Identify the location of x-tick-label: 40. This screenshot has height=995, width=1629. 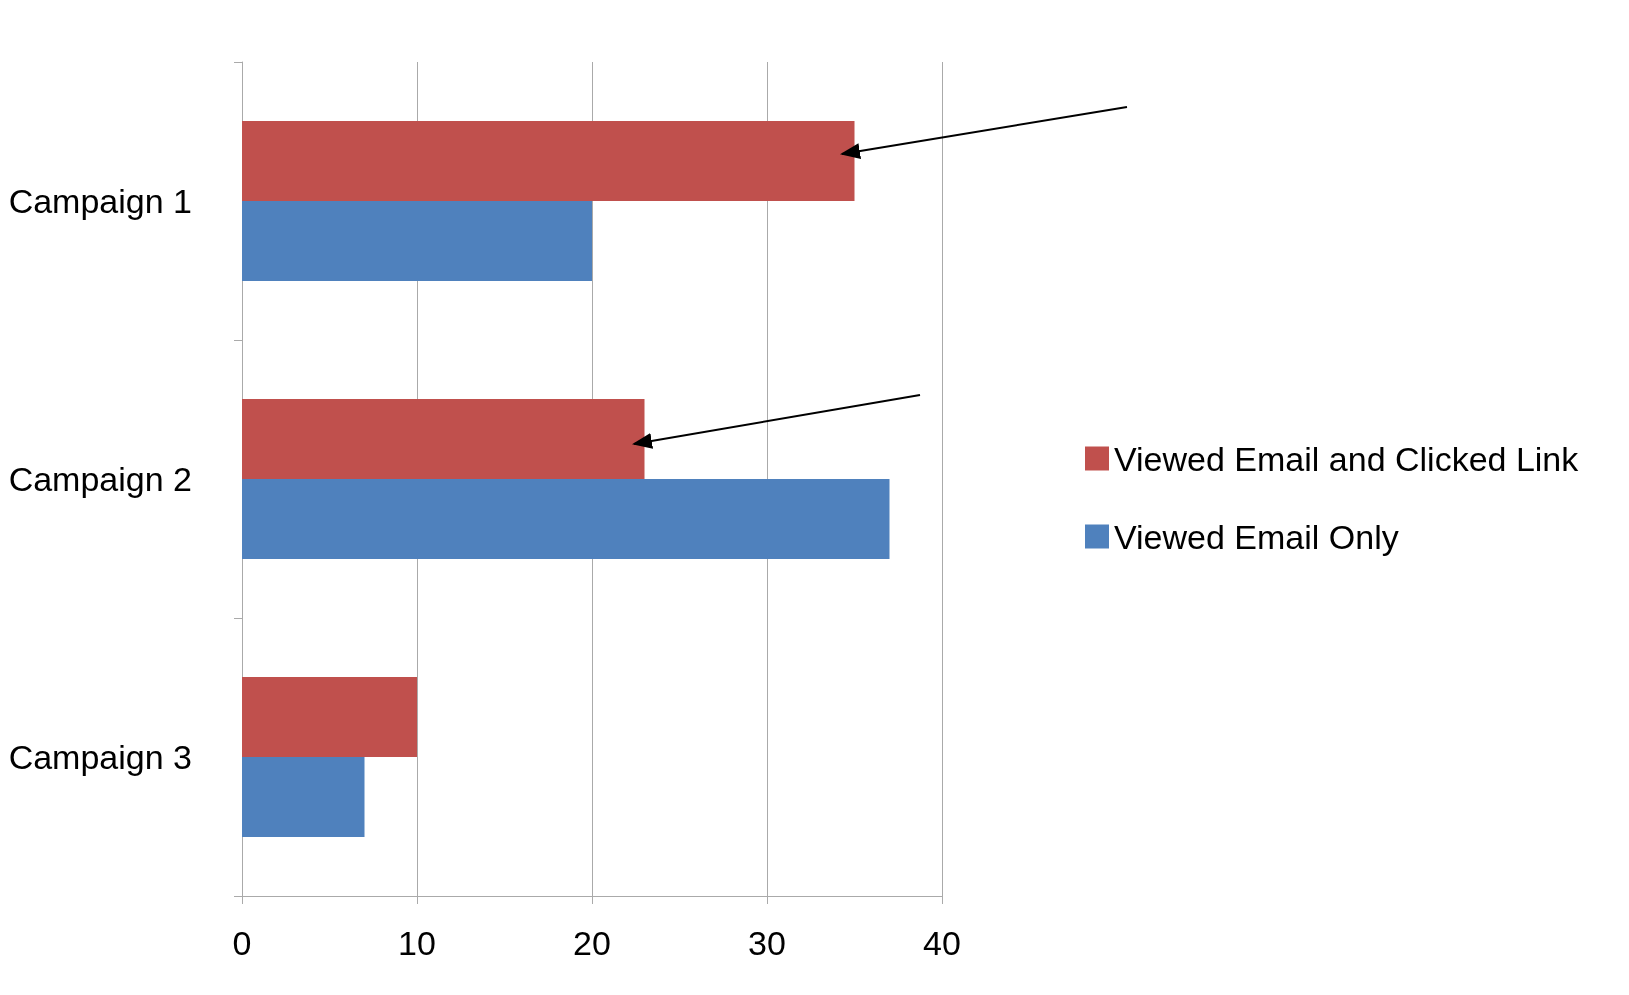
(942, 943).